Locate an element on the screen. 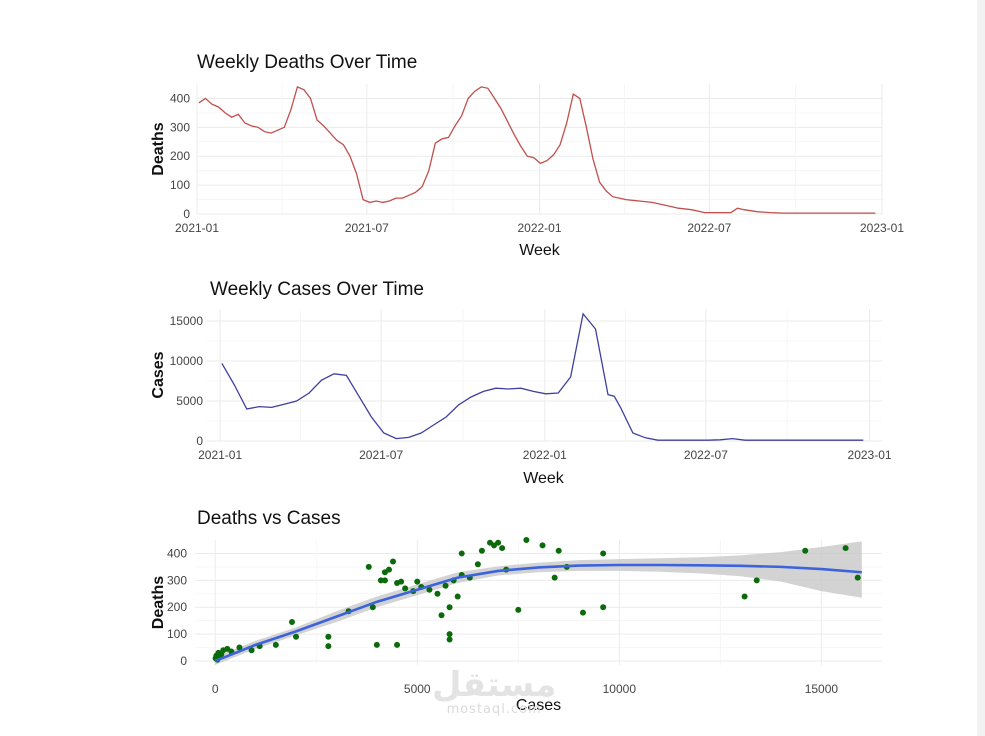  scatter-points is located at coordinates (536, 600).